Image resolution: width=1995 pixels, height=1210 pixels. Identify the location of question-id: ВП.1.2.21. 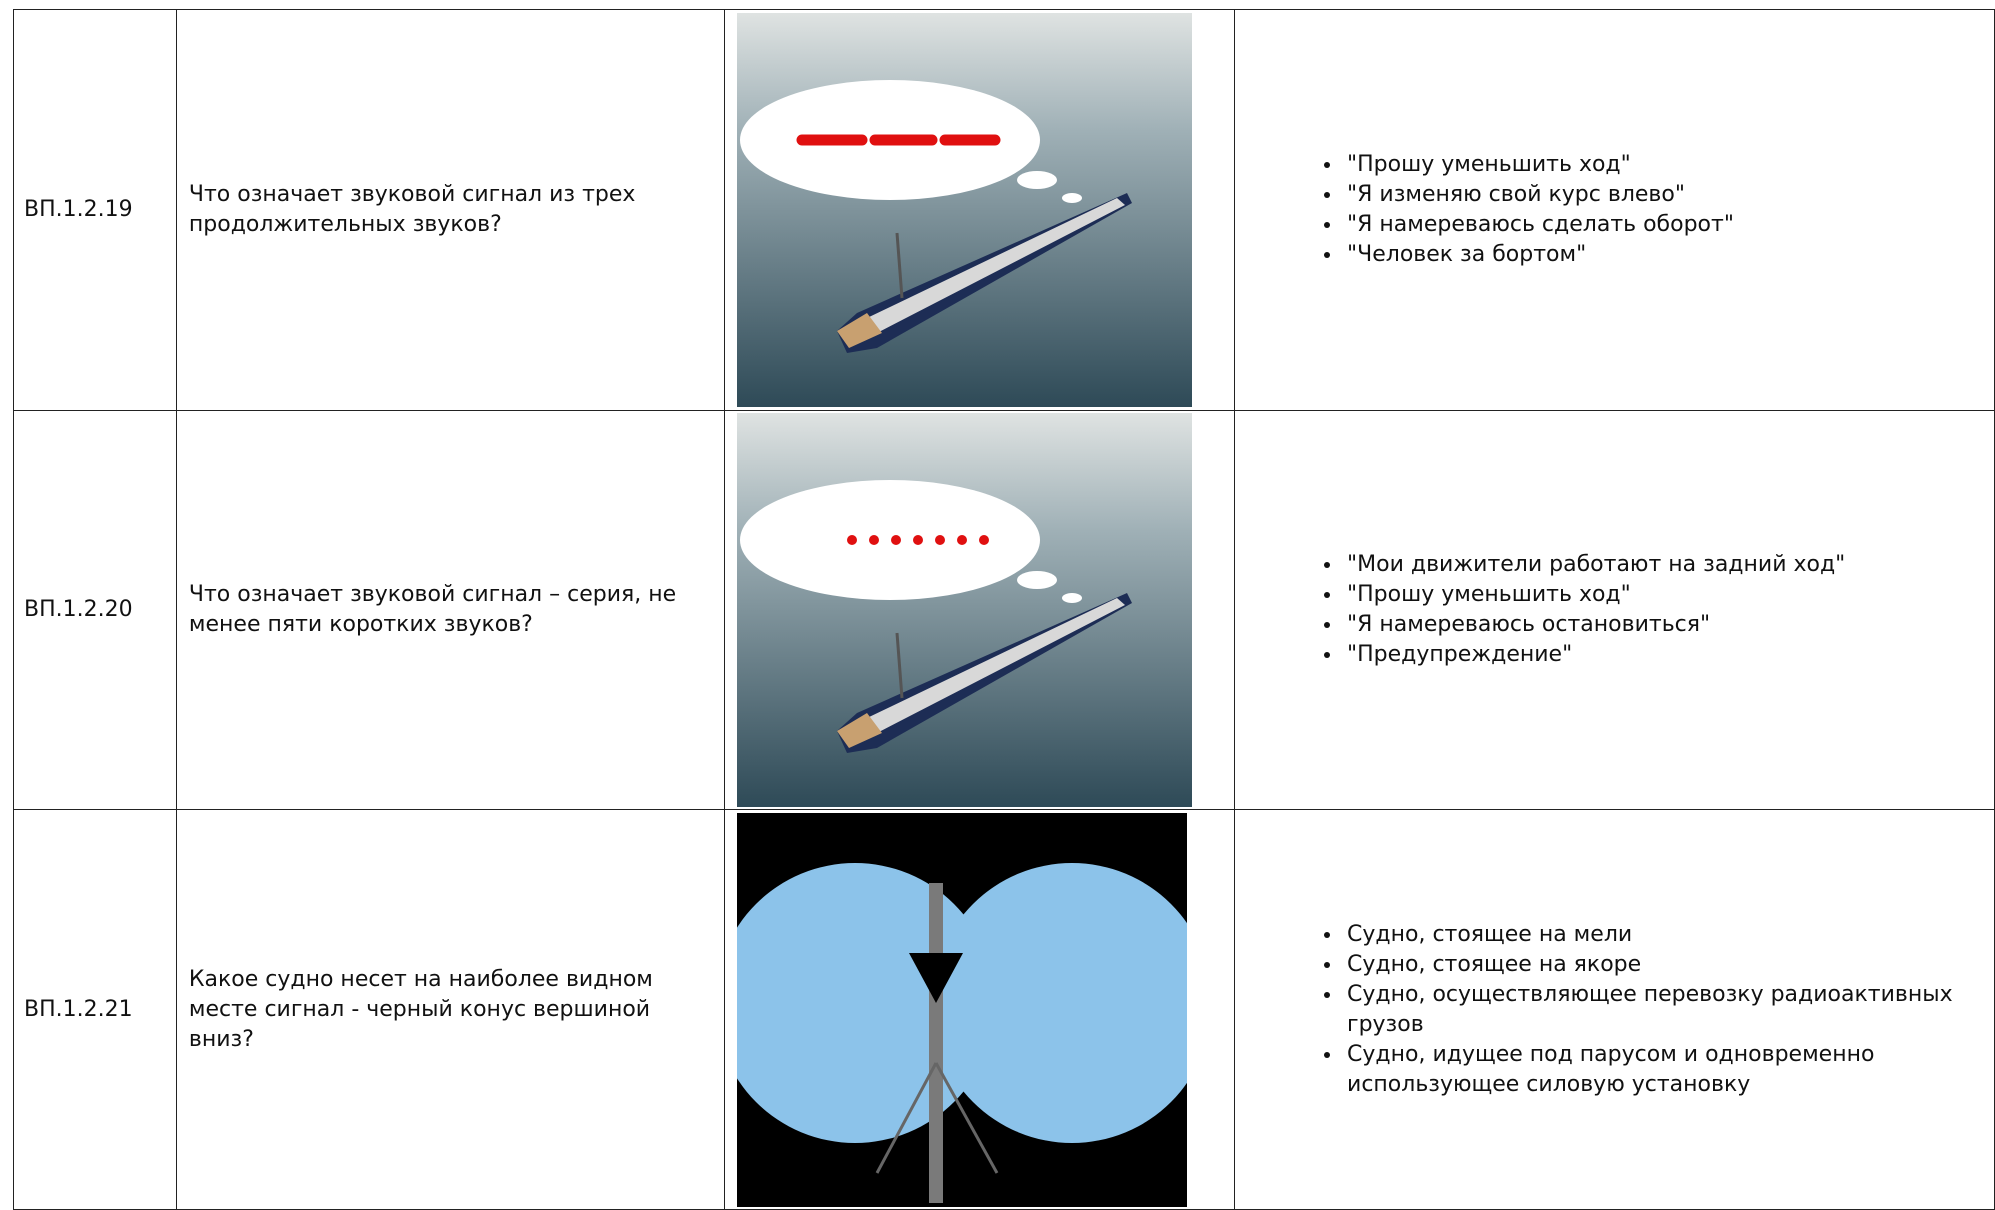
(95, 1009).